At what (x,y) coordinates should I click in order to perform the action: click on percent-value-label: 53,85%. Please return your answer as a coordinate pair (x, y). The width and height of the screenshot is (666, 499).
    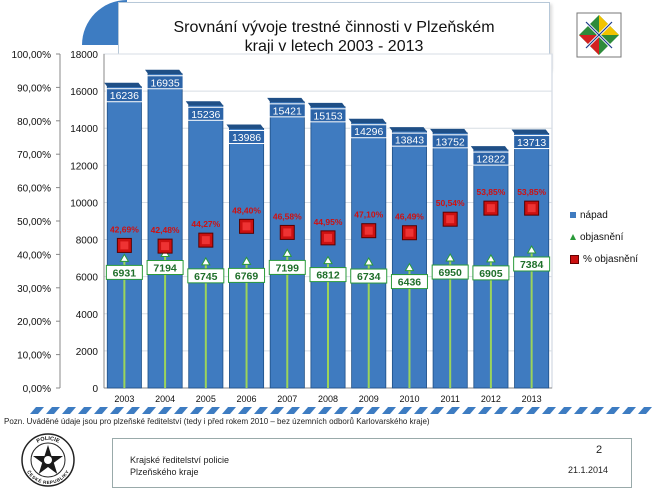
    Looking at the image, I should click on (531, 192).